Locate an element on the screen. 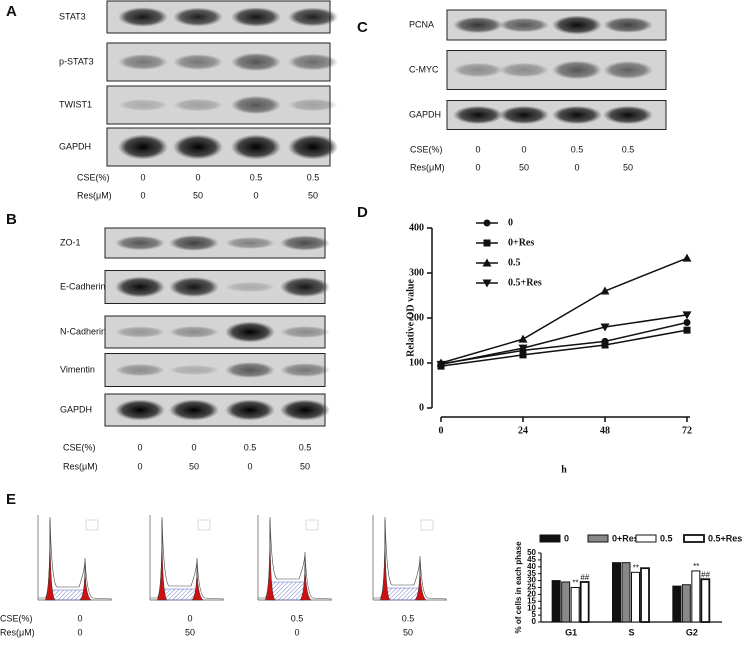  y-tick-label: 10 is located at coordinates (531, 607).